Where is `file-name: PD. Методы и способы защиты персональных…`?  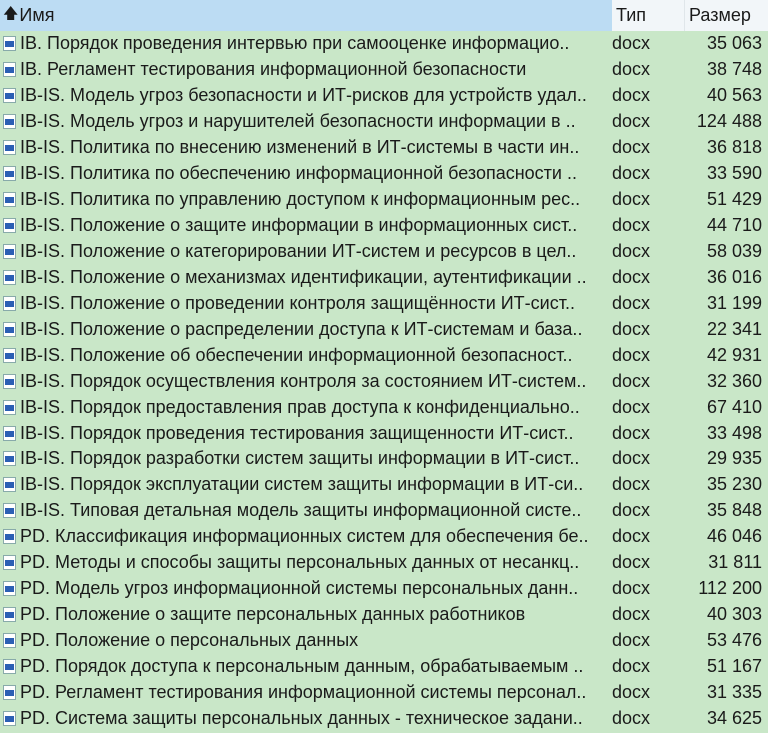 file-name: PD. Методы и способы защиты персональных… is located at coordinates (300, 562).